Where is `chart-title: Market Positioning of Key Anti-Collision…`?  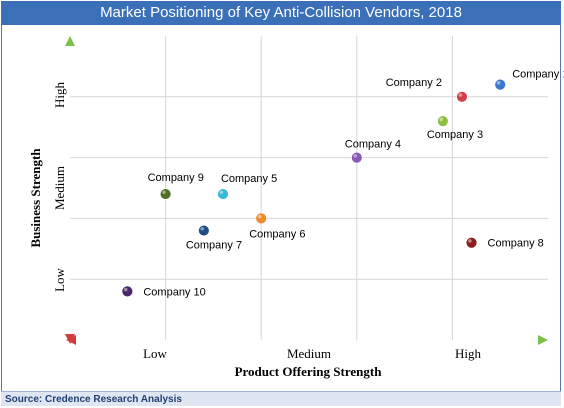
chart-title: Market Positioning of Key Anti-Collision… is located at coordinates (281, 13).